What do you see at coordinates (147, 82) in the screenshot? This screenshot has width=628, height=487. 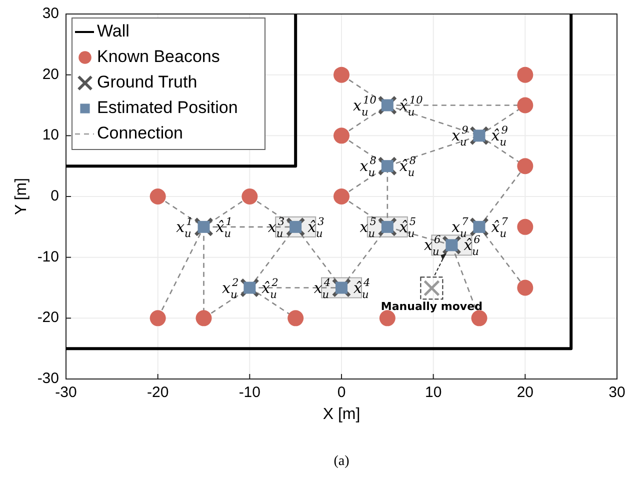 I see `legend-label: Ground Truth` at bounding box center [147, 82].